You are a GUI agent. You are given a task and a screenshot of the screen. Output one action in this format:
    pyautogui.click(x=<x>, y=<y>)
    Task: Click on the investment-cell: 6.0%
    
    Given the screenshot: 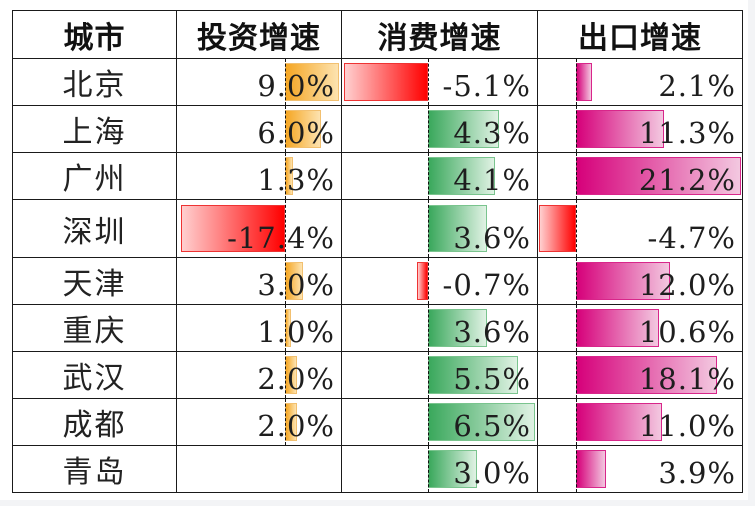 What is the action you would take?
    pyautogui.click(x=259, y=129)
    